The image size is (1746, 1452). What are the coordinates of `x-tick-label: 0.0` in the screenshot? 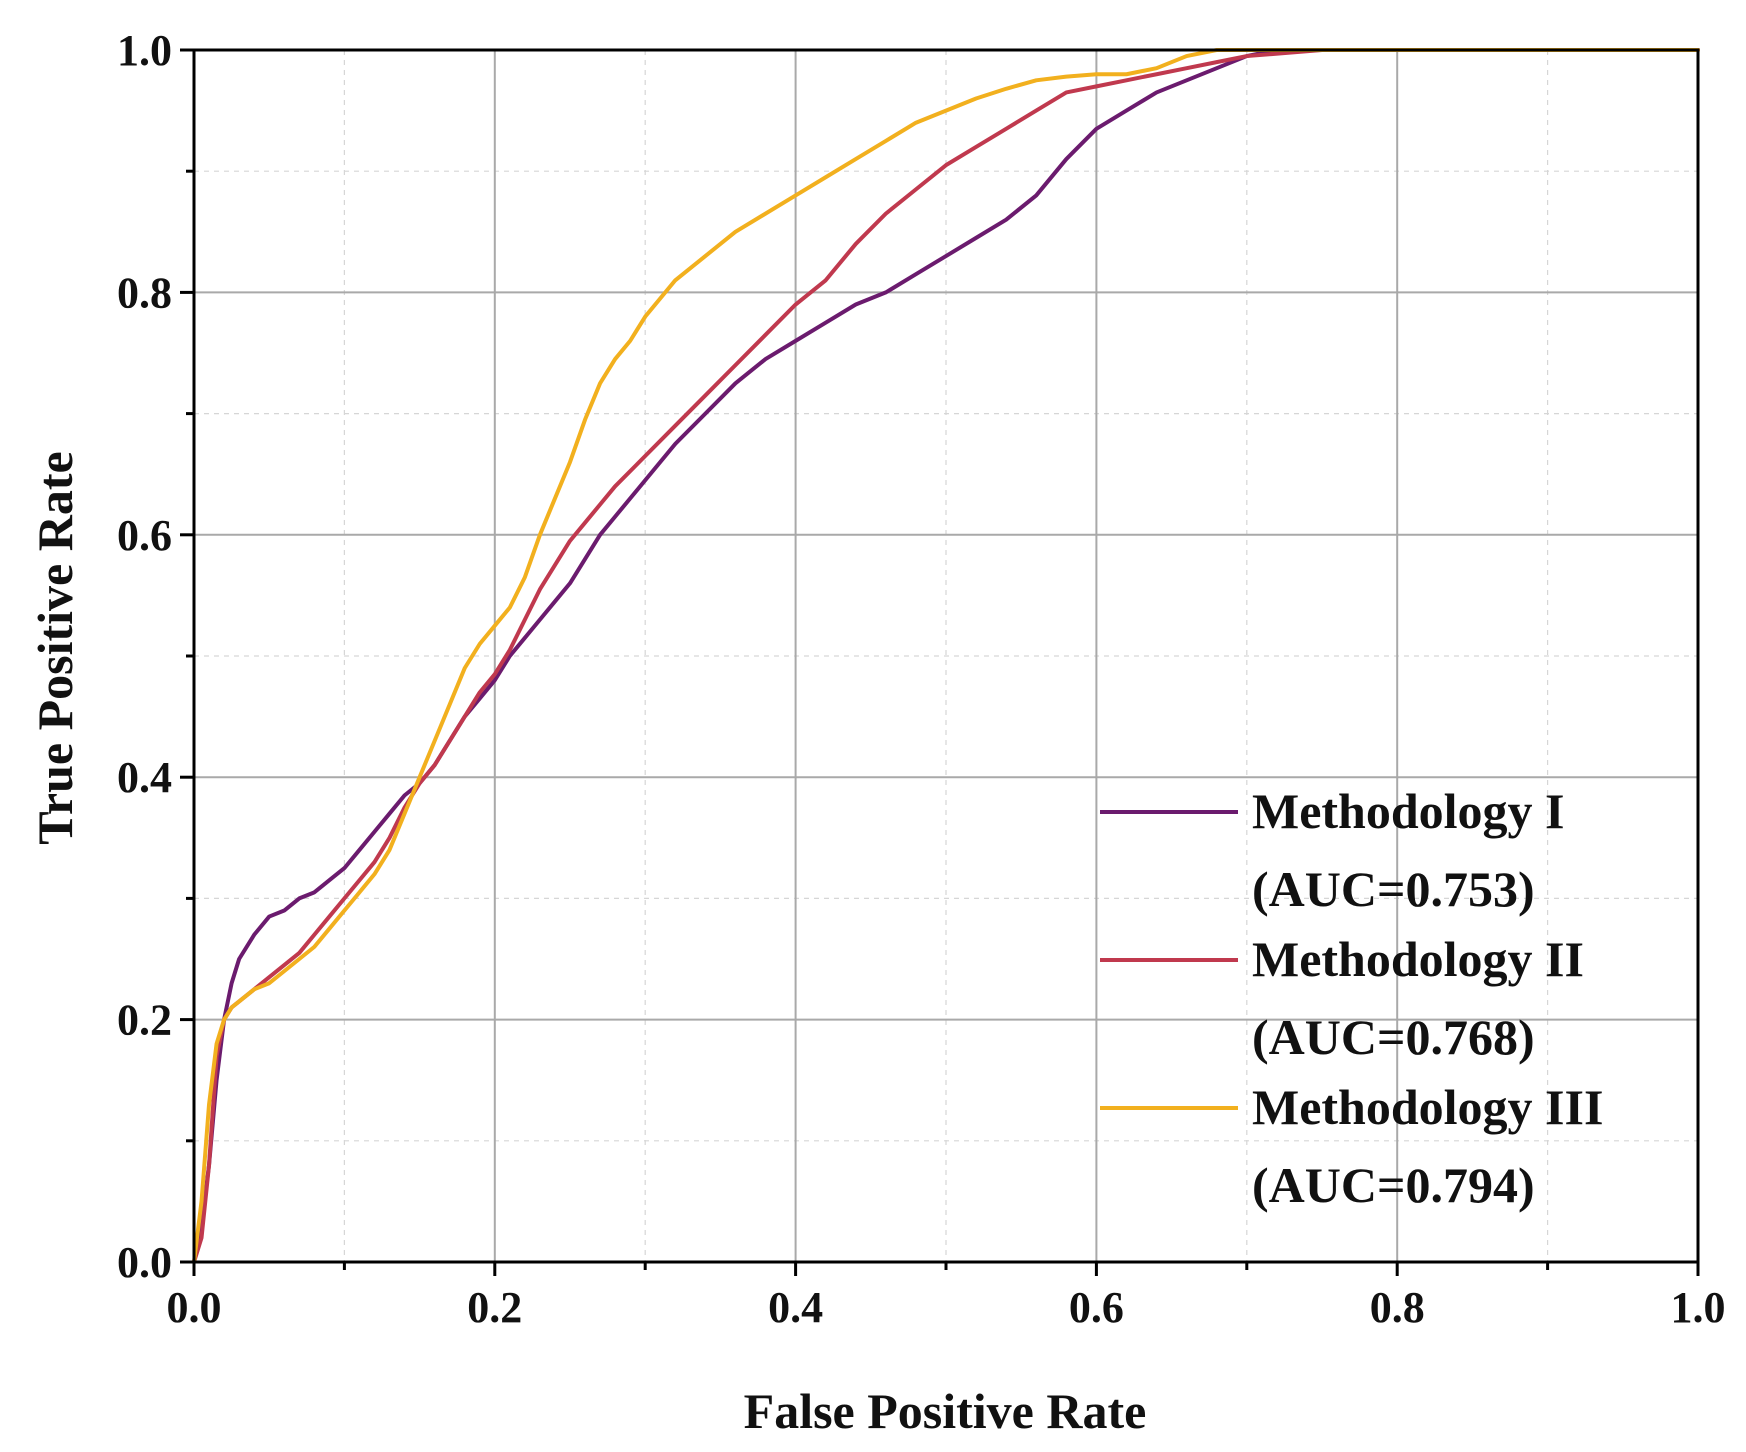 It's located at (194, 1307).